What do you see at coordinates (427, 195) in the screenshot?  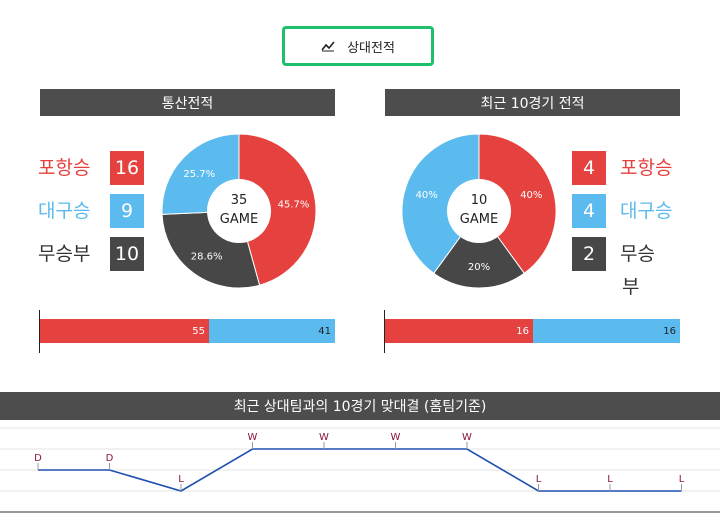 I see `recent-slice-label-3: 40%` at bounding box center [427, 195].